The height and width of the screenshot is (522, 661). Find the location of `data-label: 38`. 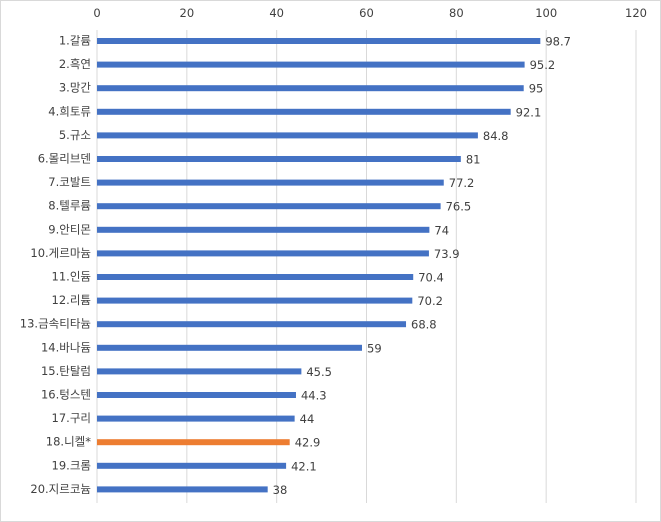

data-label: 38 is located at coordinates (280, 490).